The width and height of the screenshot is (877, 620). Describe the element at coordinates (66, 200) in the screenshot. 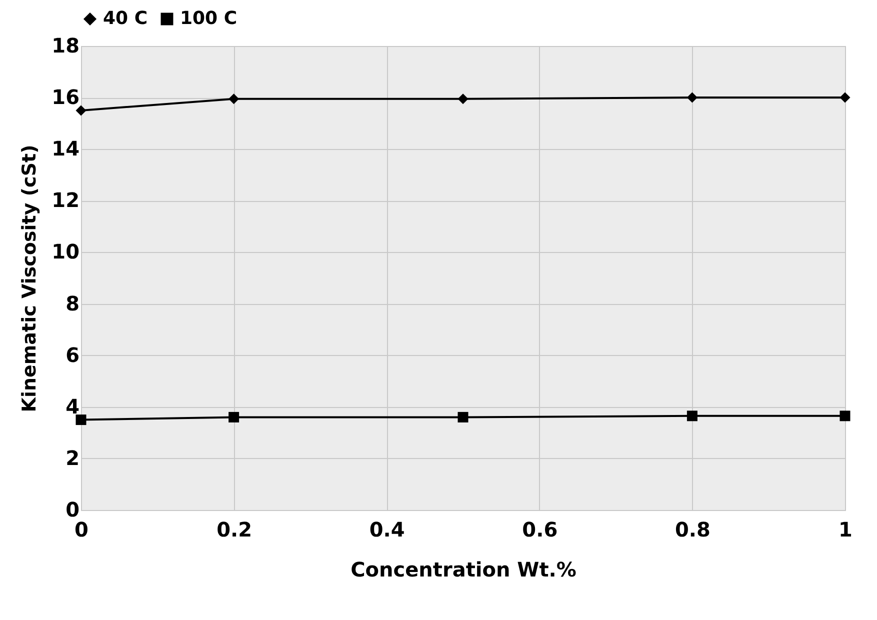

I see `y-tick-label: 12` at that location.